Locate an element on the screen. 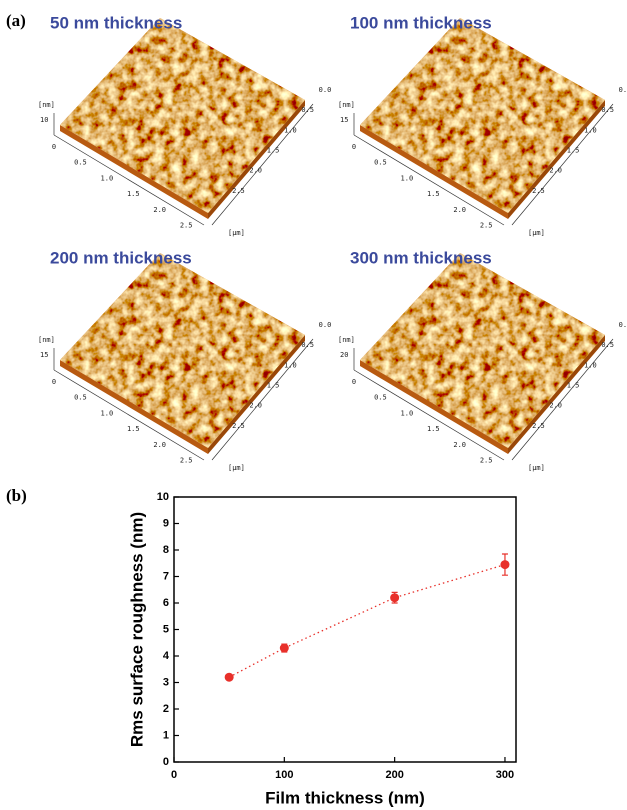 This screenshot has width=627, height=810. y-axis-title: Rms surface roughness (nm) is located at coordinates (136, 629).